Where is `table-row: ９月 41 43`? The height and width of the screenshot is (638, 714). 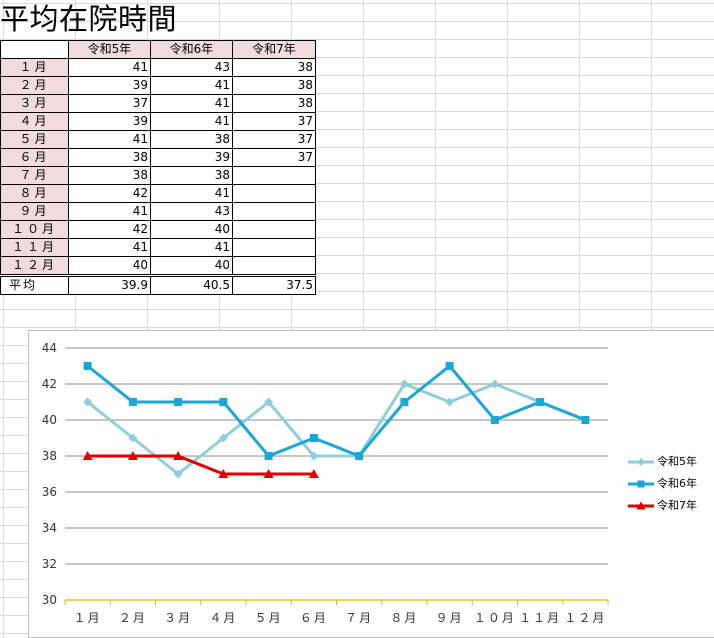 table-row: ９月 41 43 is located at coordinates (158, 211).